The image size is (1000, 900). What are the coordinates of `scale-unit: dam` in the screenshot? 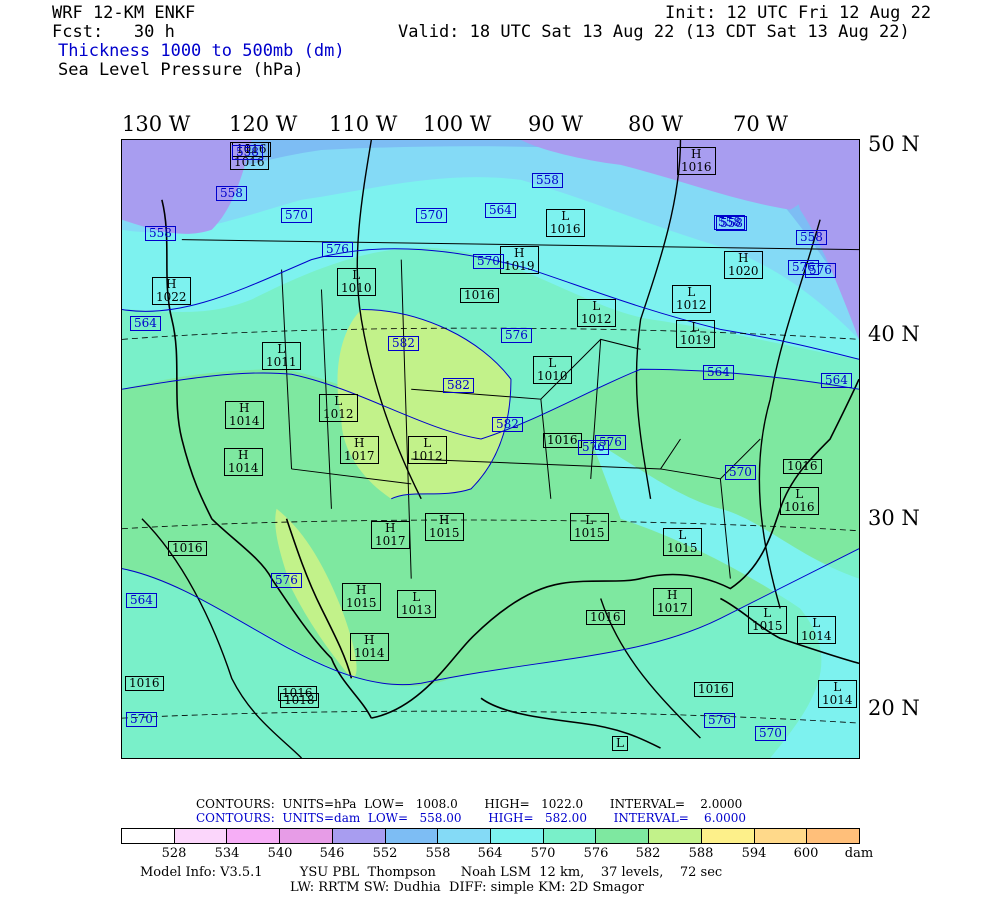 It's located at (859, 853).